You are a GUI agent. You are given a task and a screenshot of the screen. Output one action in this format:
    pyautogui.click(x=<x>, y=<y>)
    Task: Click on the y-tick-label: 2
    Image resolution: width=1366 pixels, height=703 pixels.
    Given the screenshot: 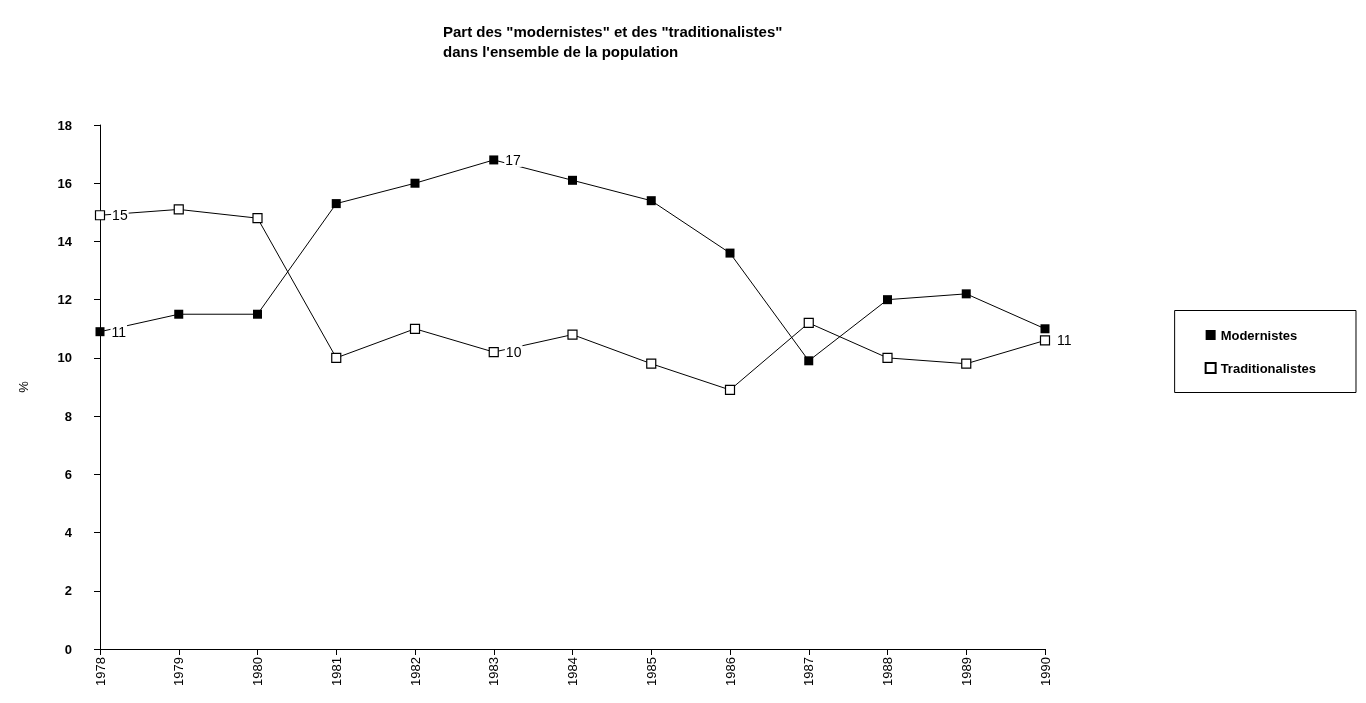 What is the action you would take?
    pyautogui.click(x=68, y=591)
    